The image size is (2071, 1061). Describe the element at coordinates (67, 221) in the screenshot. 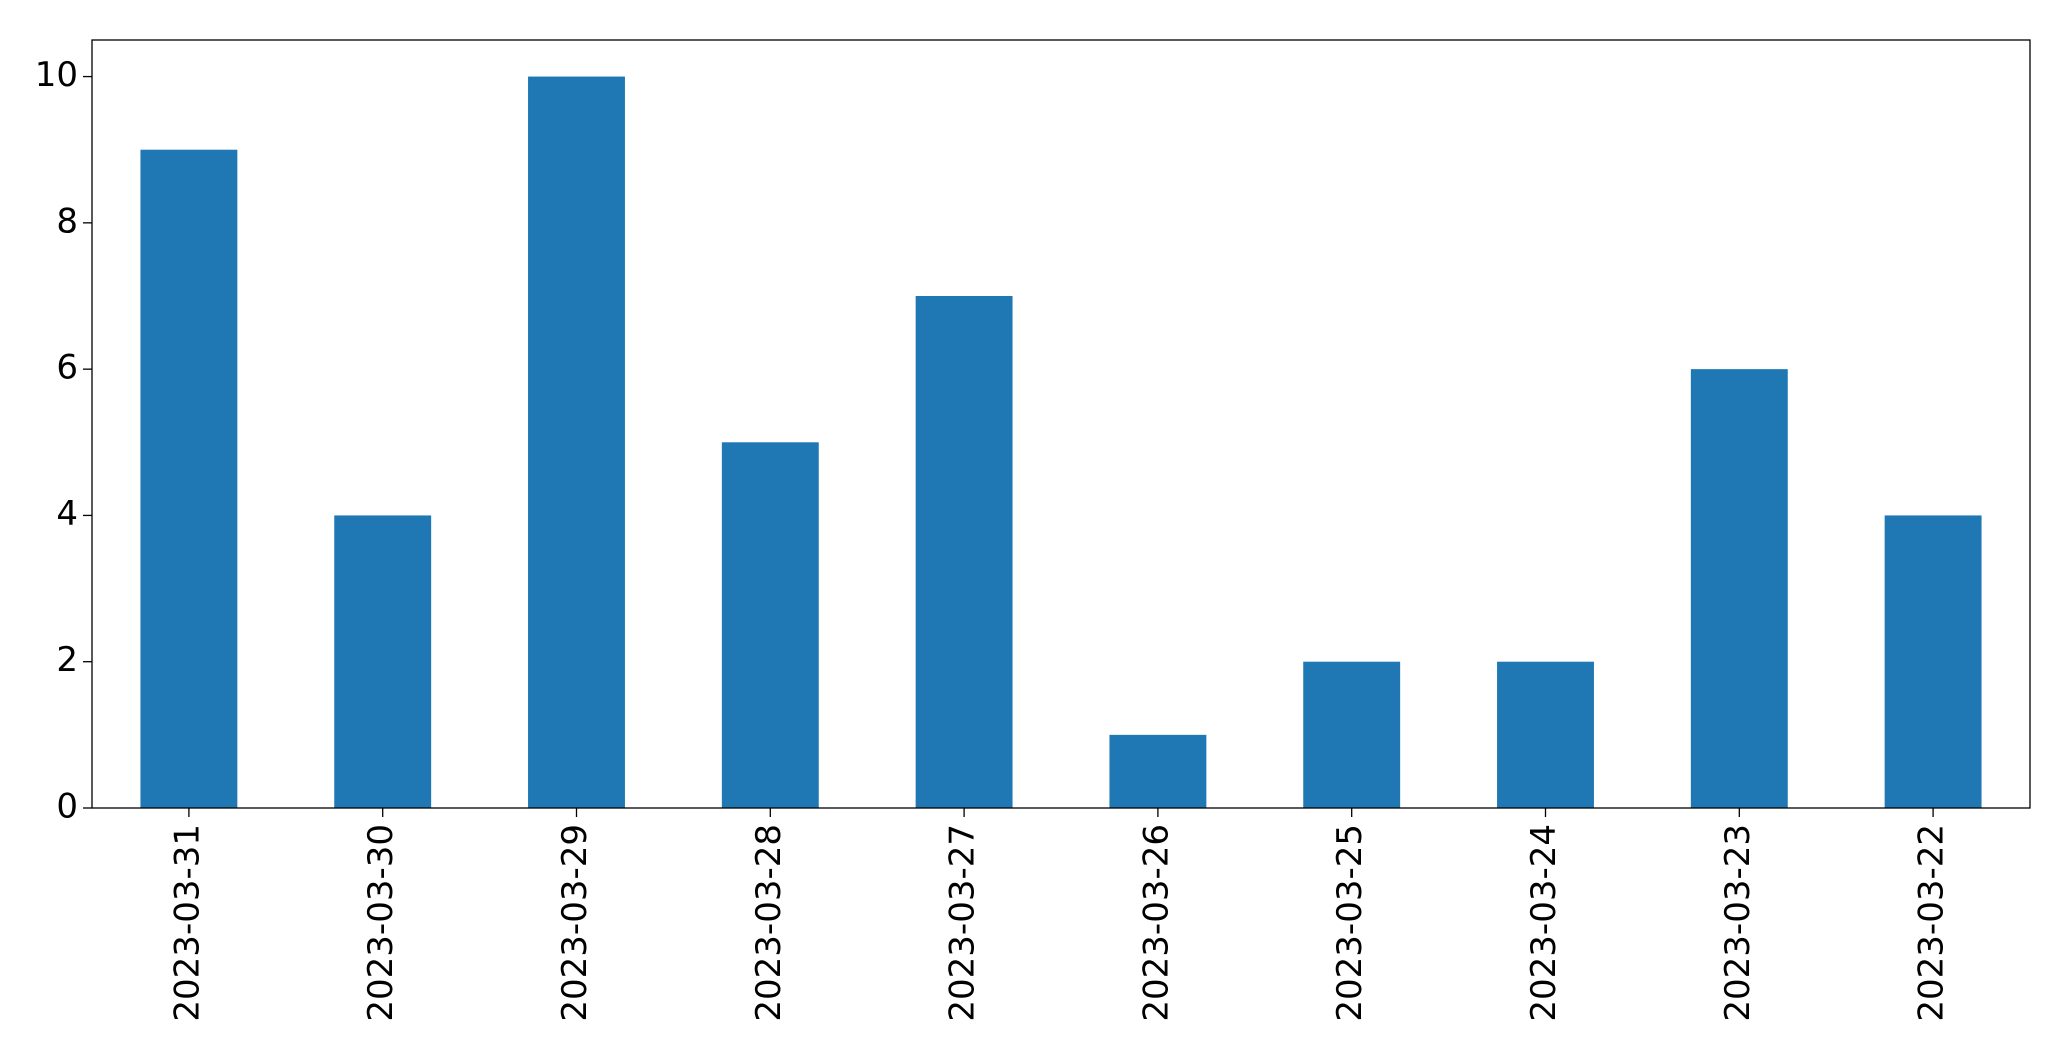

I see `y-tick-label: 8` at that location.